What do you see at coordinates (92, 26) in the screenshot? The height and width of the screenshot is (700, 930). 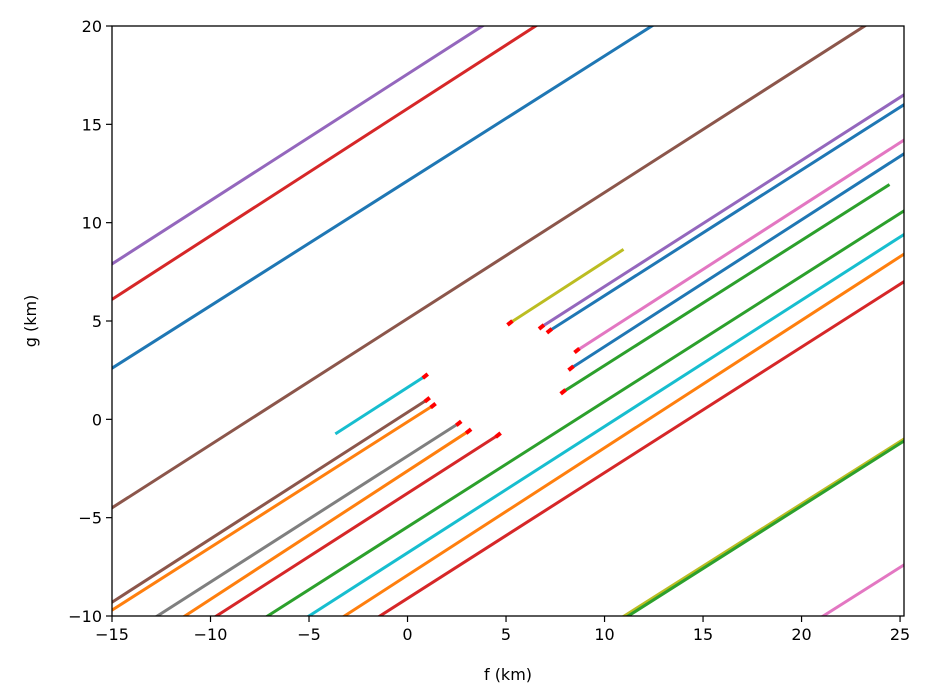 I see `y-tick-label: 20` at bounding box center [92, 26].